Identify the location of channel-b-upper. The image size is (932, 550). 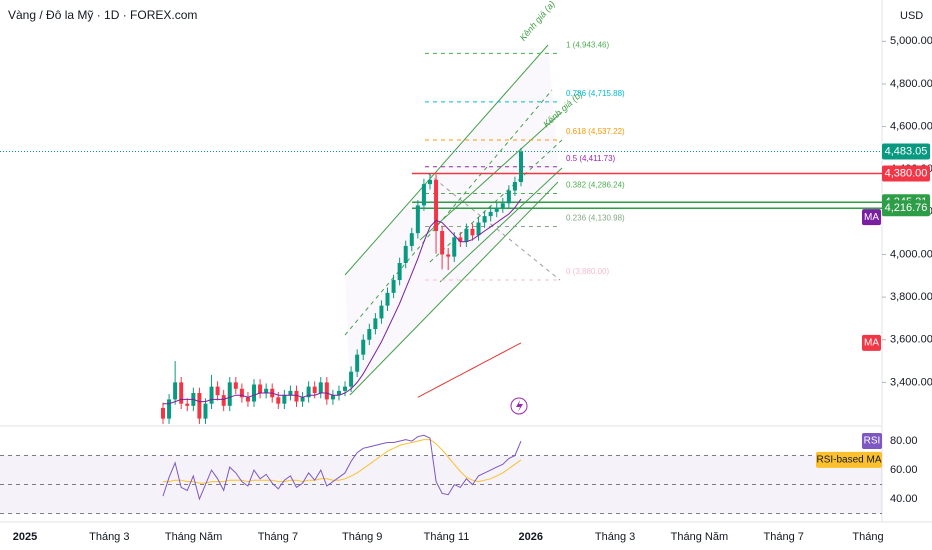
(491, 176).